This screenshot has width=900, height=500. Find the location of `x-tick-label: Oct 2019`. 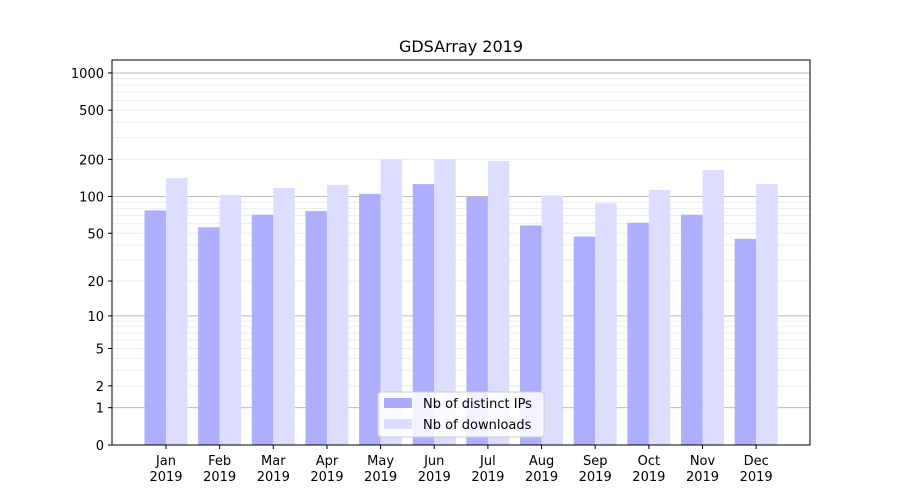

x-tick-label: Oct 2019 is located at coordinates (648, 469).